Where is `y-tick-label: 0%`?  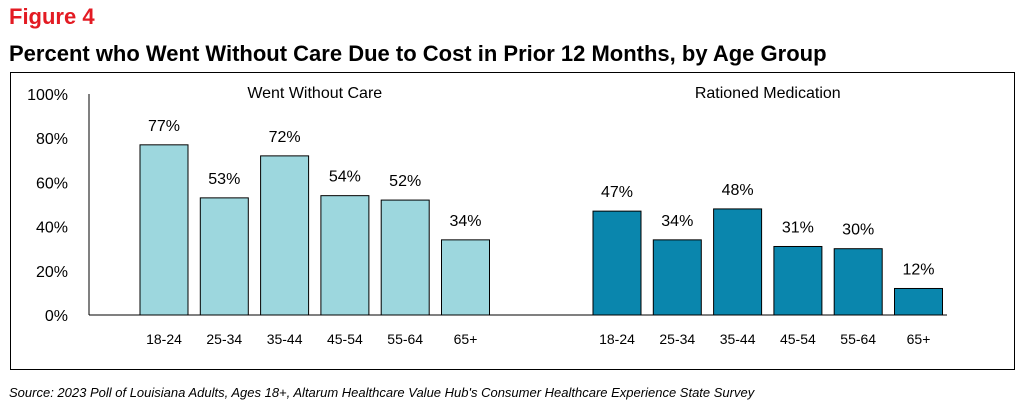
y-tick-label: 0% is located at coordinates (56, 316).